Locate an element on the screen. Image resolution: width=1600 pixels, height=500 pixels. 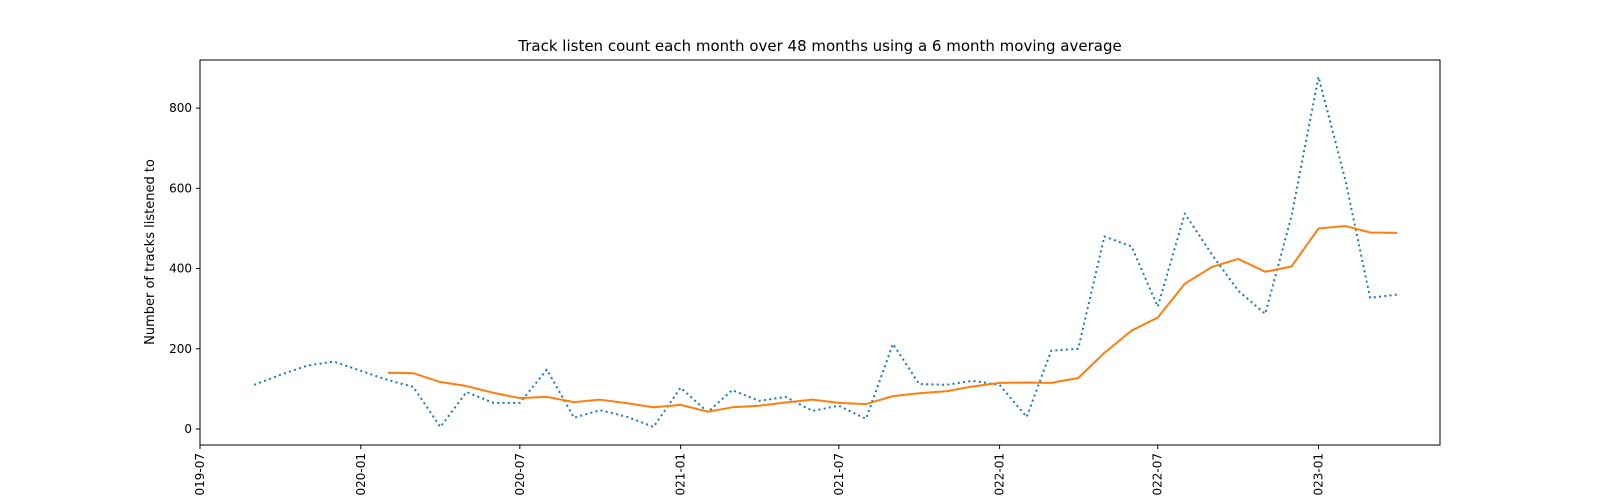
y-tick-label: 400 is located at coordinates (180, 269).